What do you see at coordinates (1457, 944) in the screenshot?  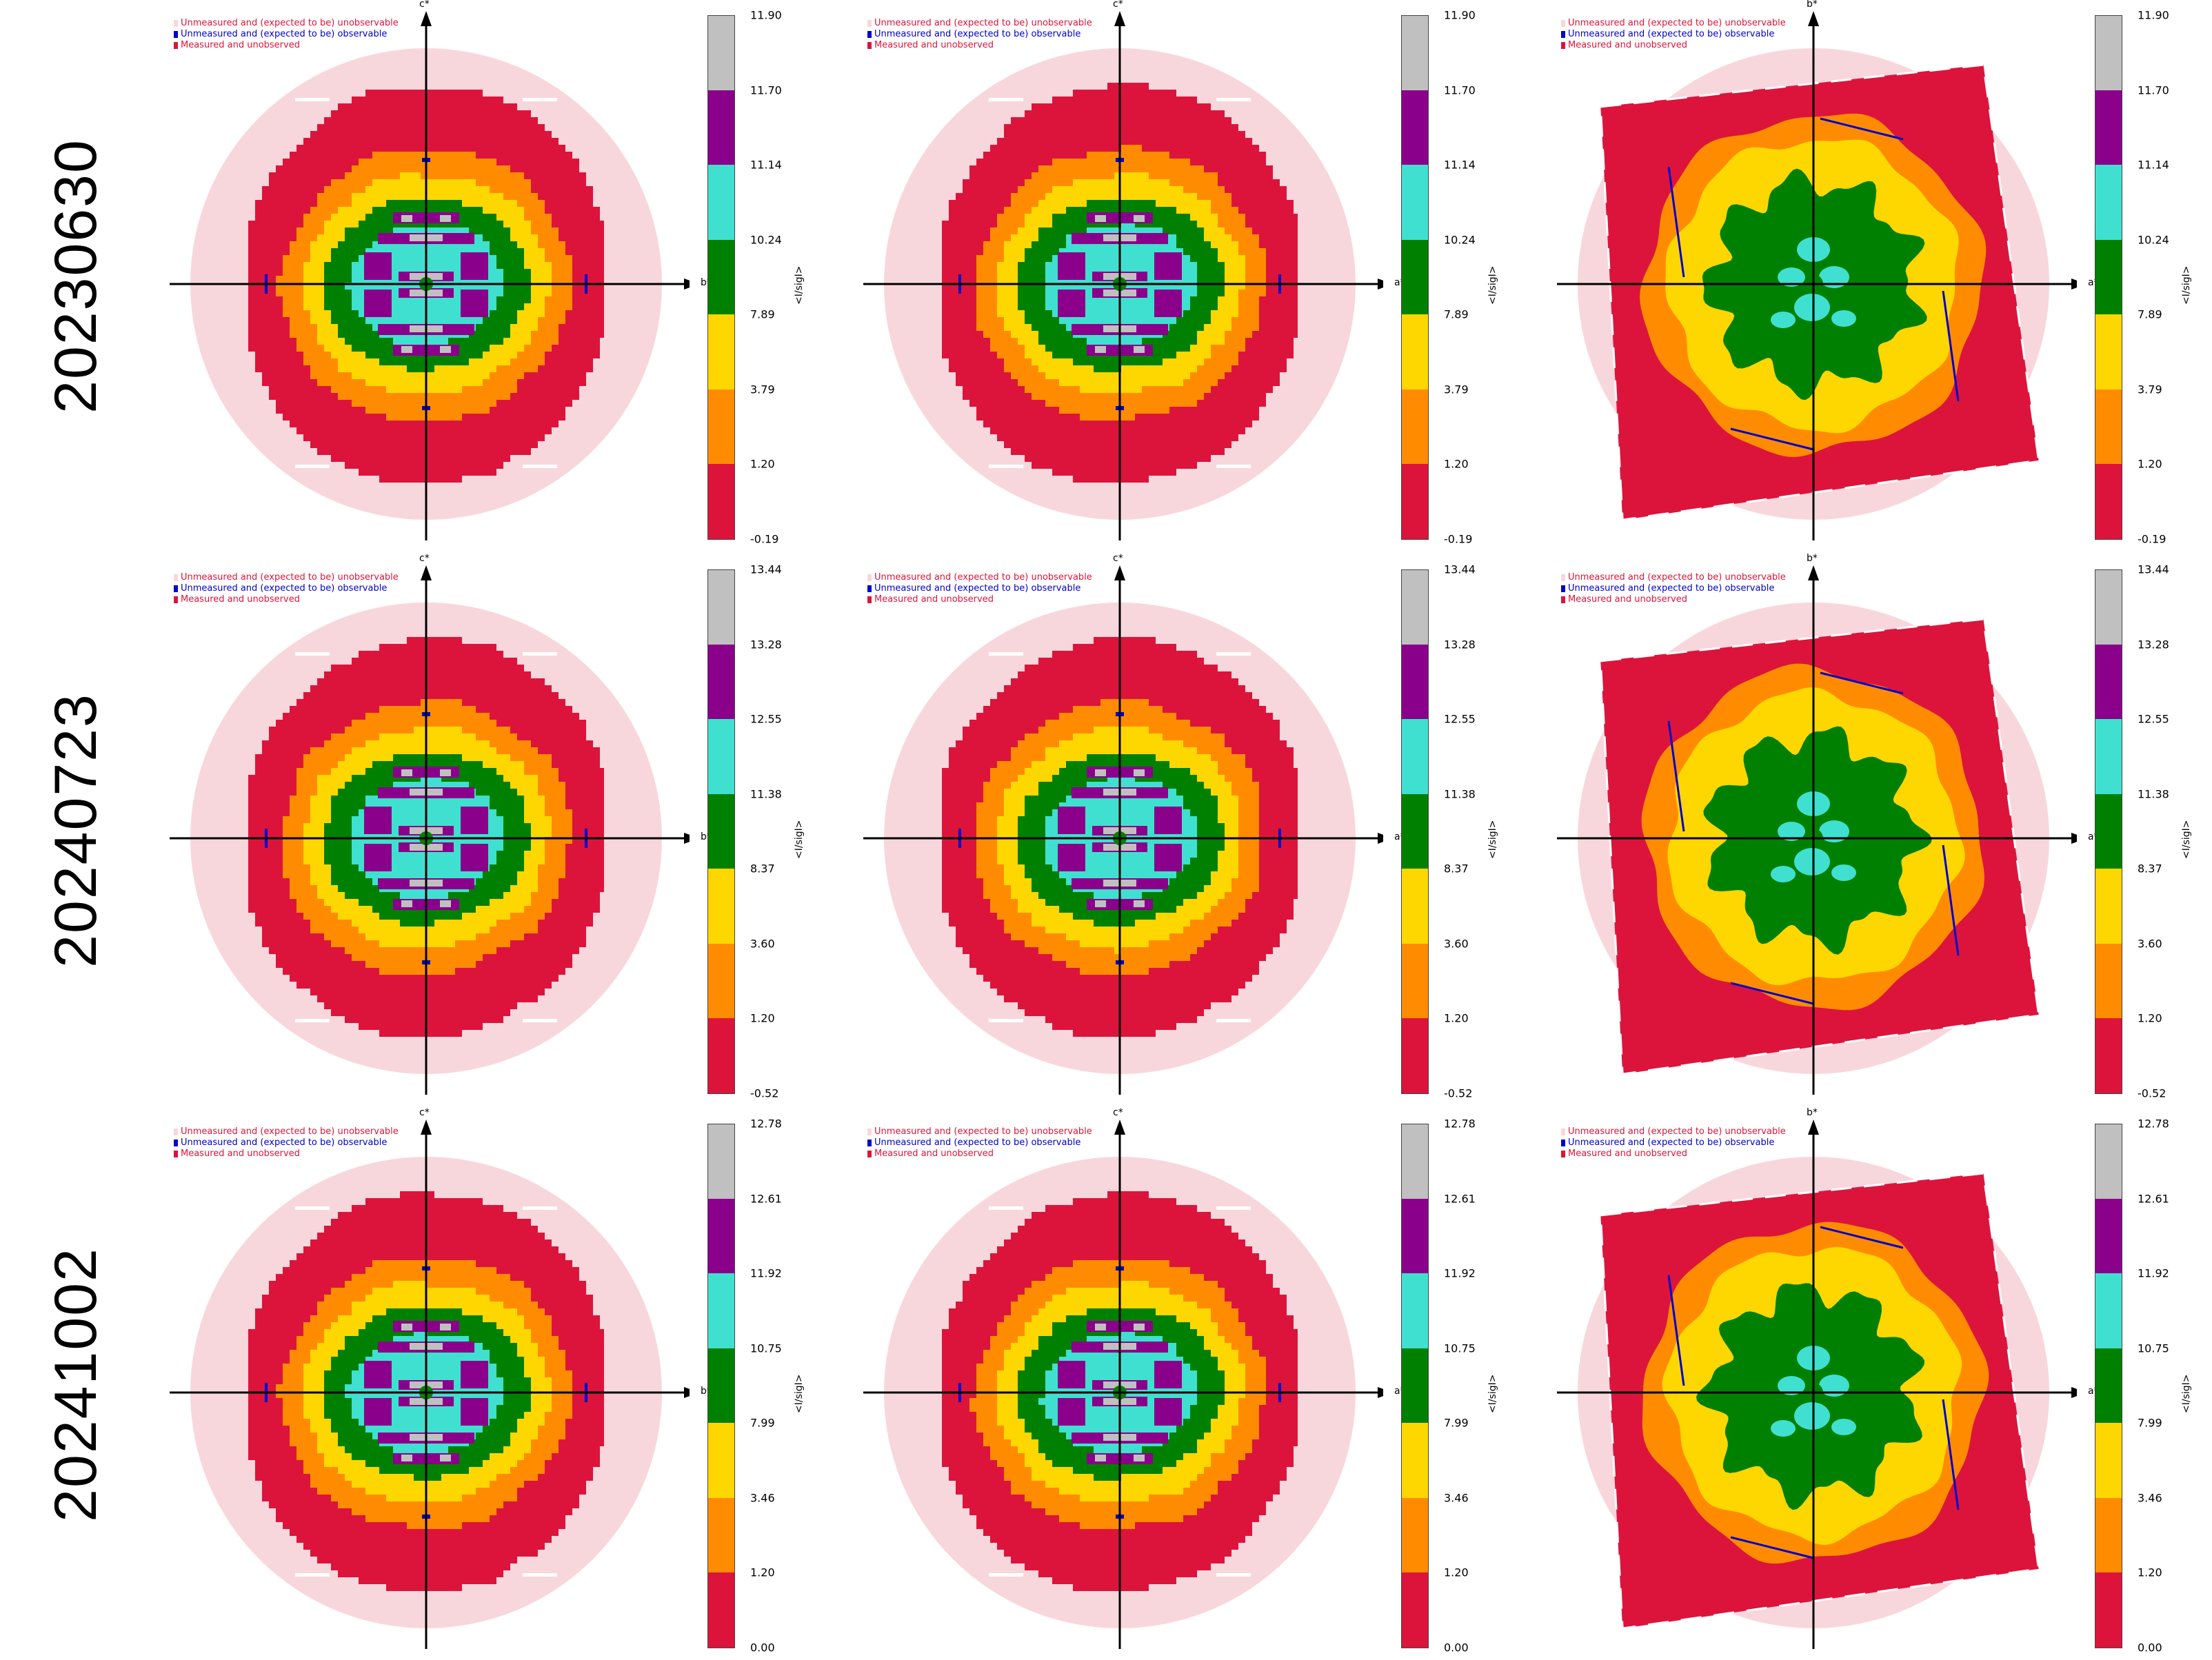 I see `colorbar-tick-label: 3.60` at bounding box center [1457, 944].